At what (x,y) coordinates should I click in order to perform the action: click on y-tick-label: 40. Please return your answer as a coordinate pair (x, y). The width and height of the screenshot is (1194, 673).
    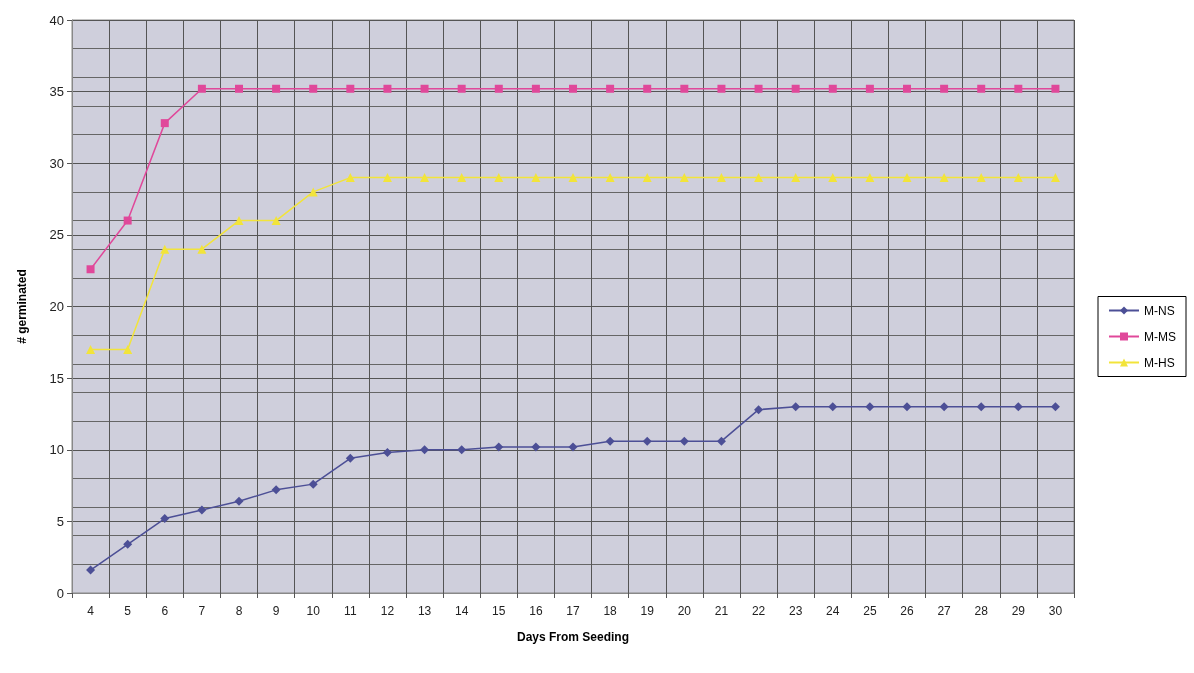
    Looking at the image, I should click on (56, 20).